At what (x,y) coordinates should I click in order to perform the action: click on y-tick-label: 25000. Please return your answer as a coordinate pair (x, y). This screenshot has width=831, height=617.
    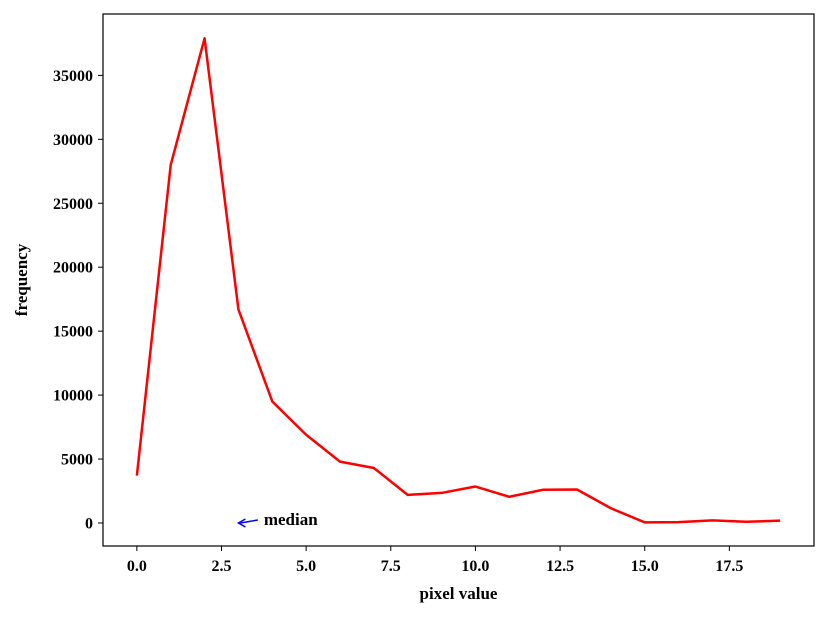
    Looking at the image, I should click on (73, 204).